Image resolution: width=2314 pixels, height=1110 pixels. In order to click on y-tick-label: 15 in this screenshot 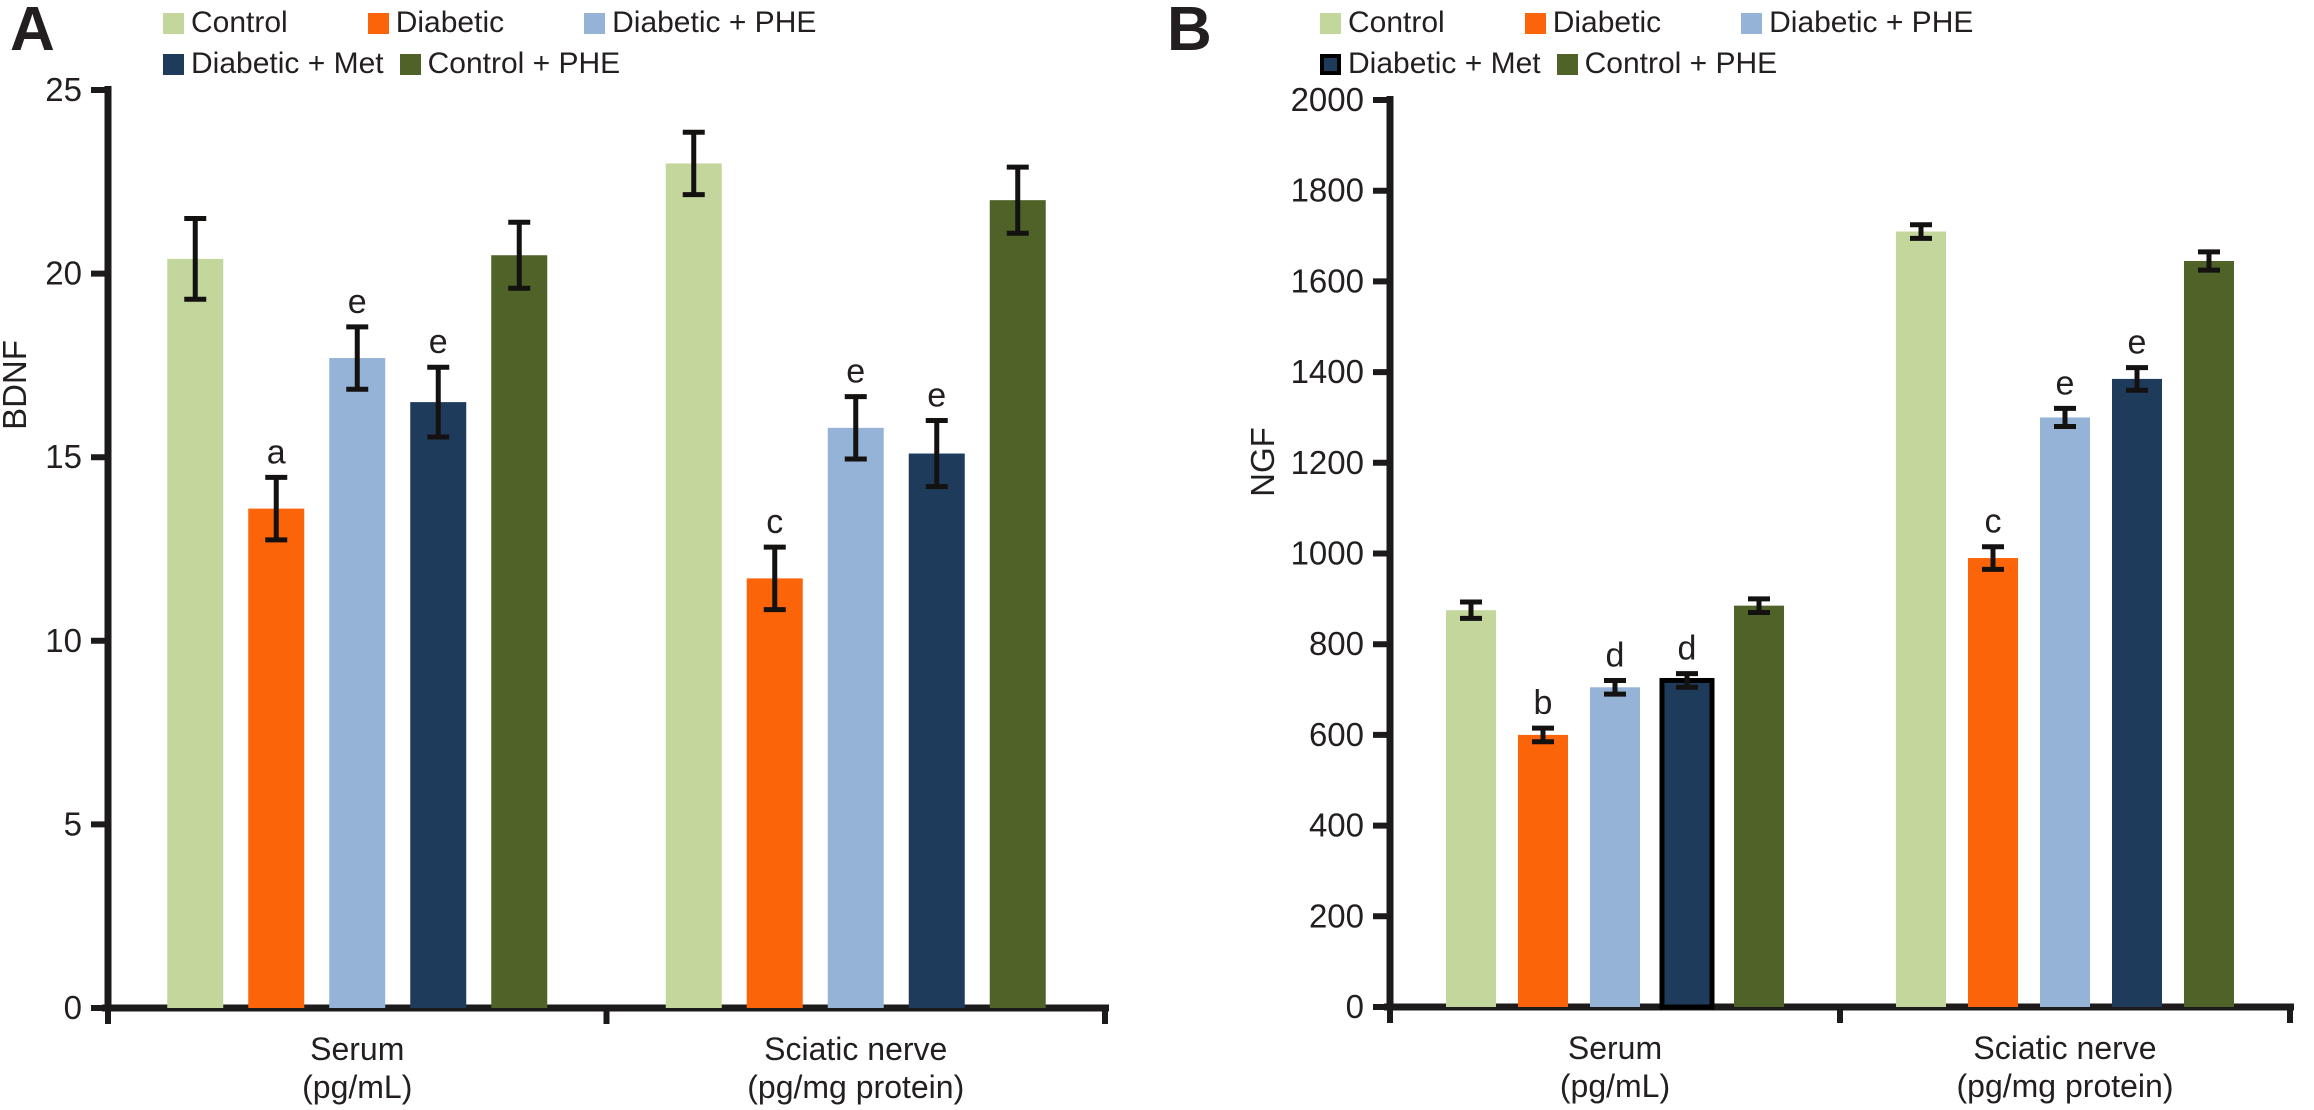, I will do `click(63, 456)`.